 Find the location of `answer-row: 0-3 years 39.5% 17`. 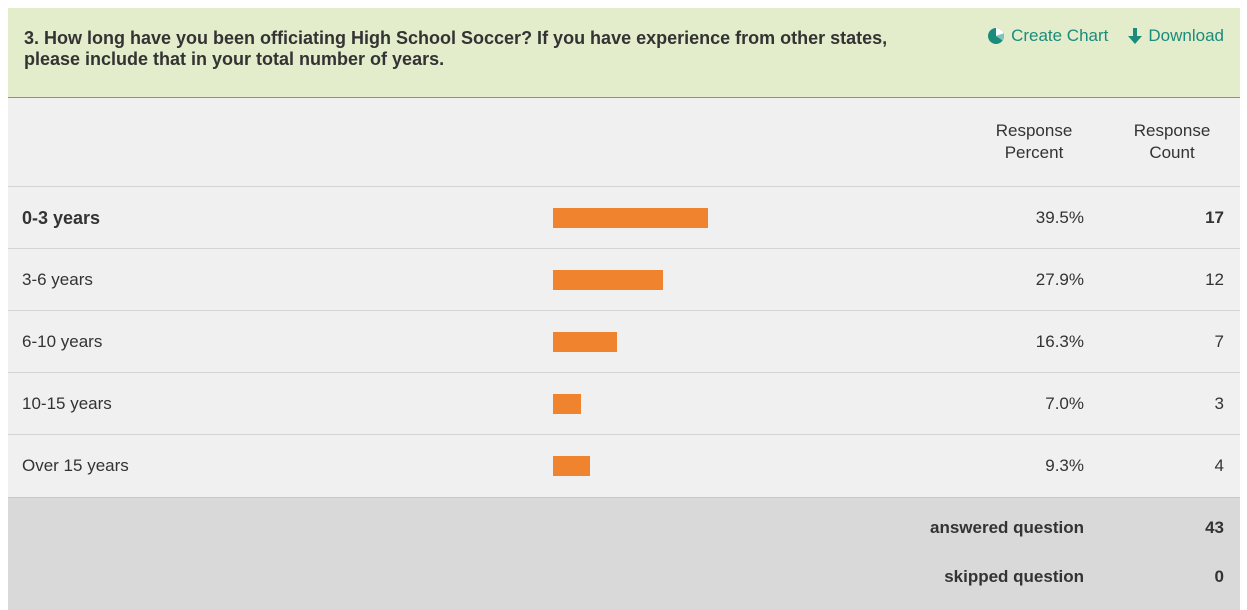

answer-row: 0-3 years 39.5% 17 is located at coordinates (624, 217).